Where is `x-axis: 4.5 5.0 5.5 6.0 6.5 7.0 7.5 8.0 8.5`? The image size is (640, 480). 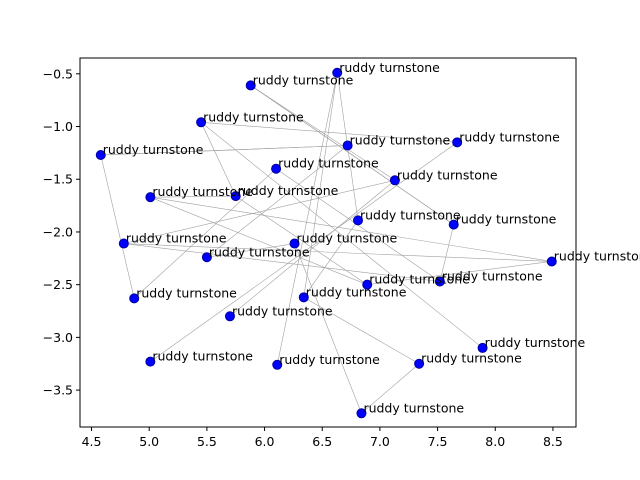
x-axis: 4.5 5.0 5.5 6.0 6.5 7.0 7.5 8.0 8.5 is located at coordinates (322, 438).